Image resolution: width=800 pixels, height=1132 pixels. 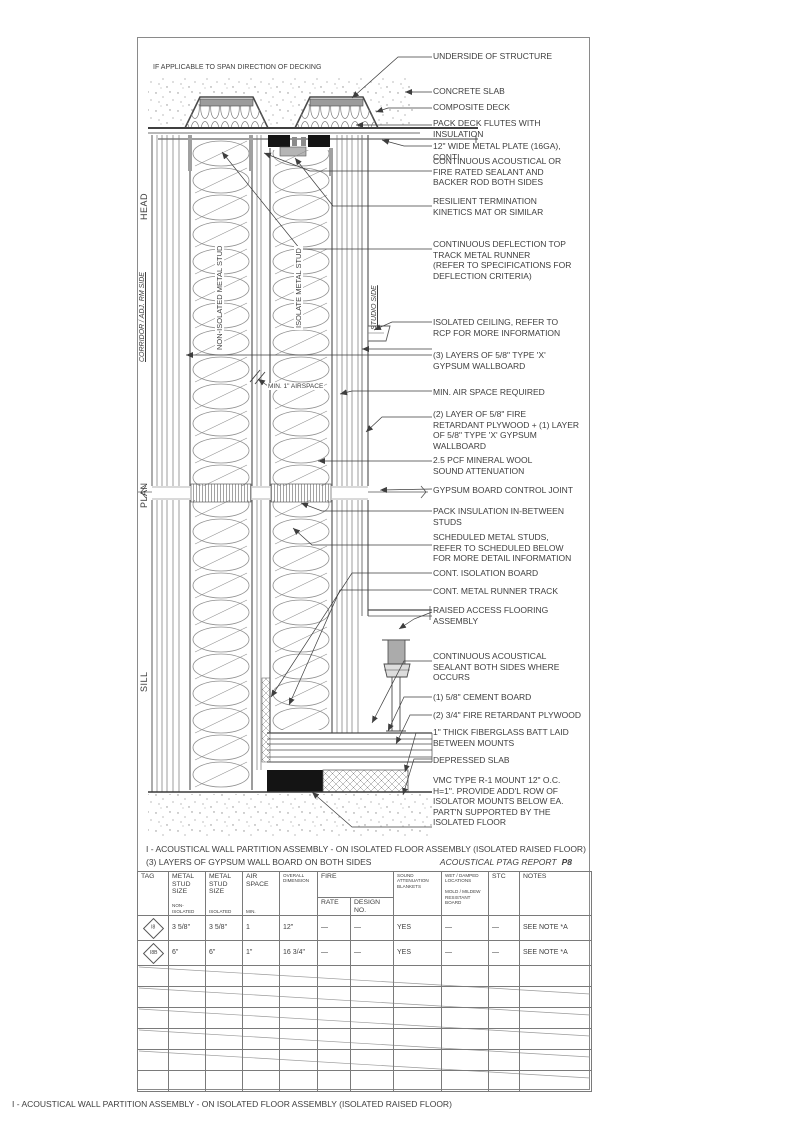 What do you see at coordinates (298, 893) in the screenshot?
I see `col-header-overall-dimension: OVERALL DIMENSION` at bounding box center [298, 893].